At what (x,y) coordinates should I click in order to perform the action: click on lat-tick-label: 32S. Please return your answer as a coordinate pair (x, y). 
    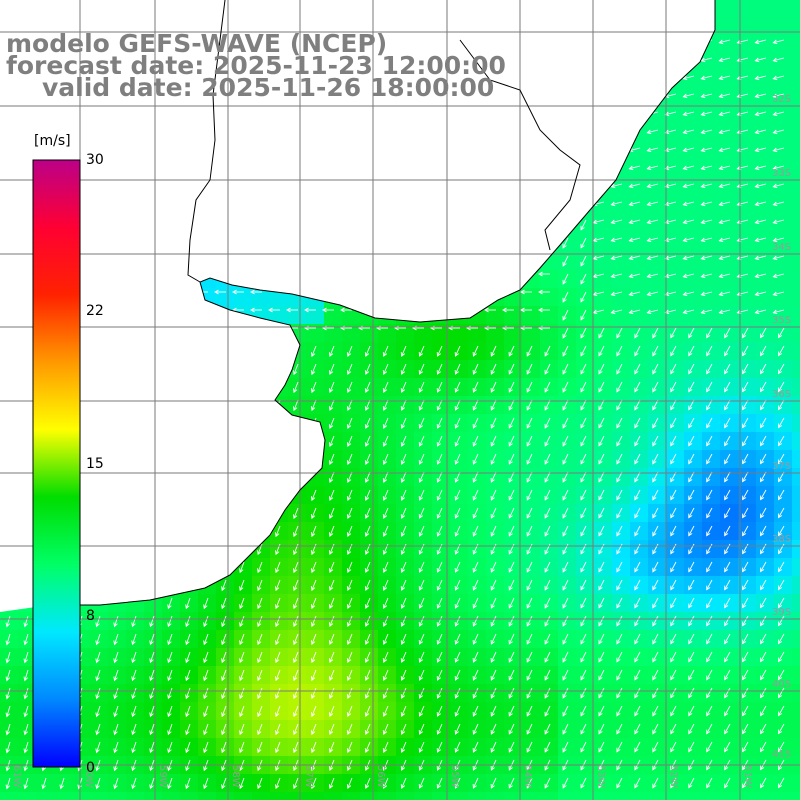
    Looking at the image, I should click on (781, 99).